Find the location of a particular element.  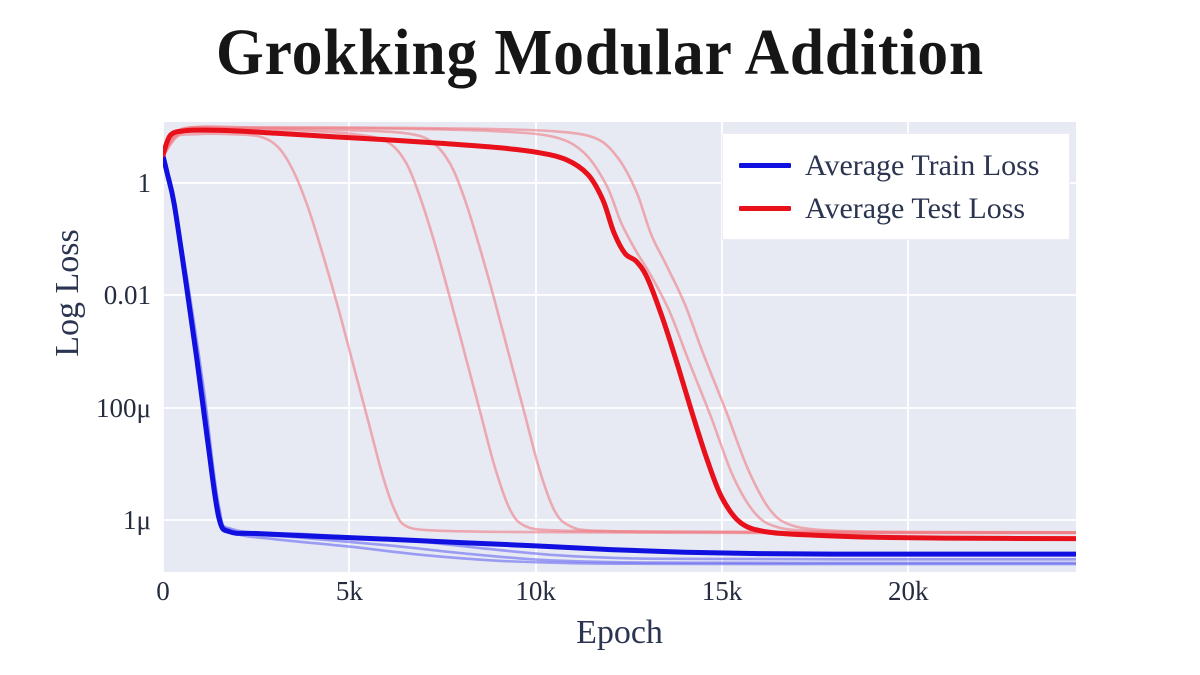

x-tick-label: 10k is located at coordinates (535, 591).